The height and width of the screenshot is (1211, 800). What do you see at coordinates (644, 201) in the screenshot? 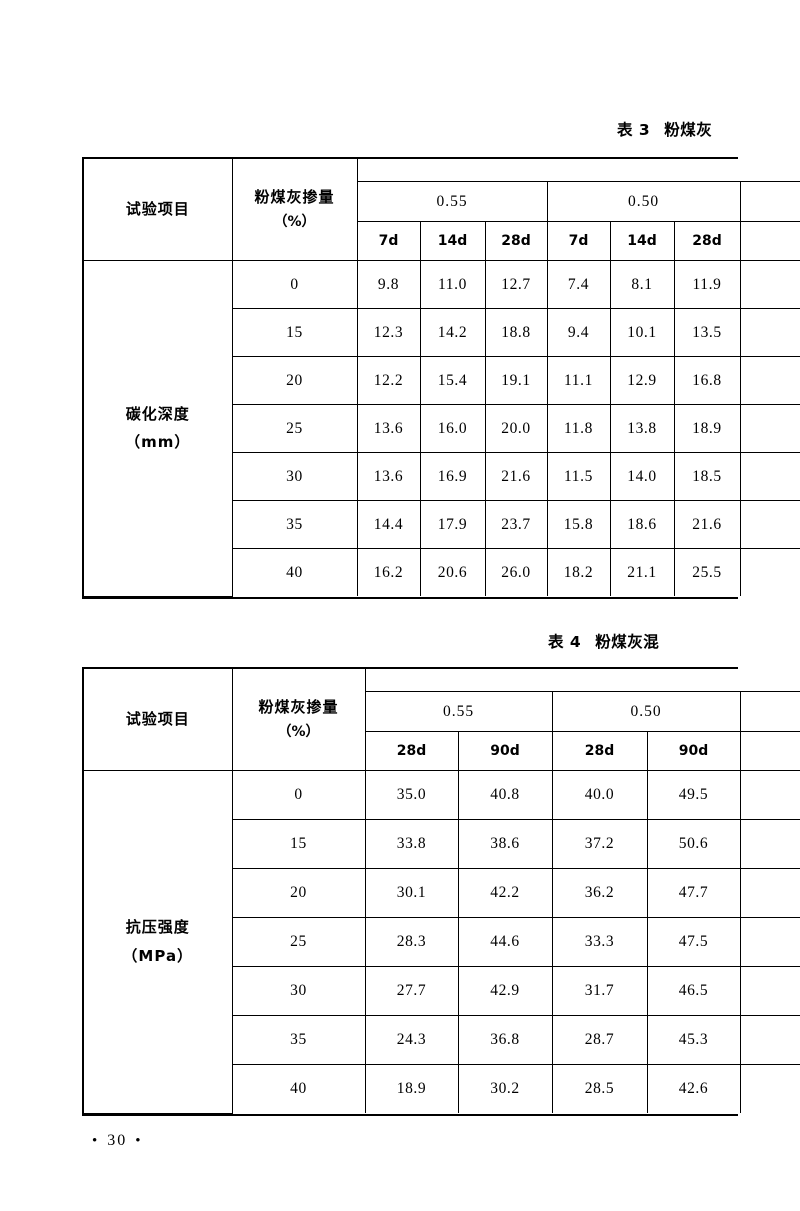
I see `table-3-group-1: 0.50` at bounding box center [644, 201].